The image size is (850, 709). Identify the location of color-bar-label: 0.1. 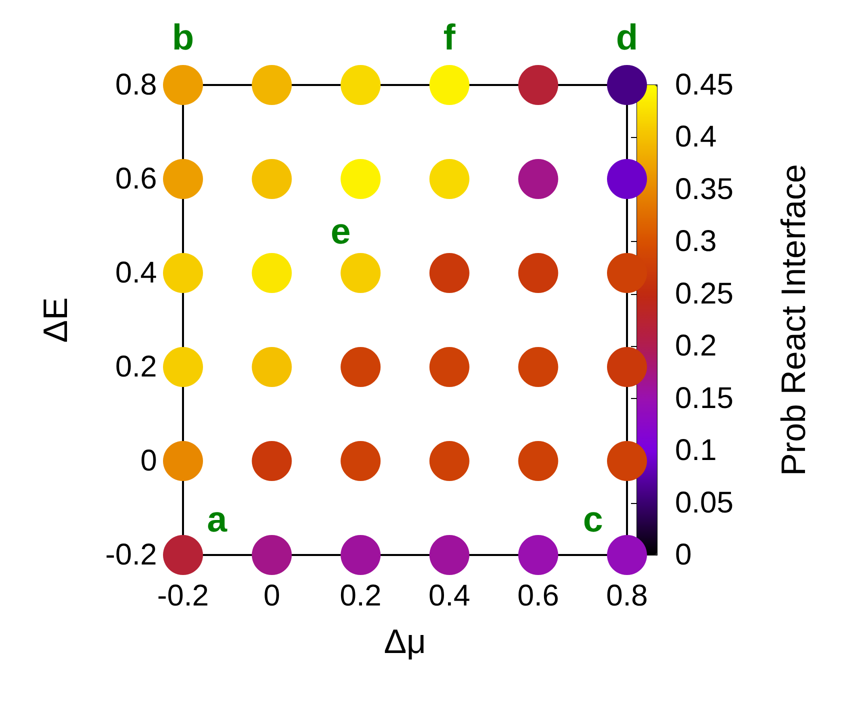
(696, 451).